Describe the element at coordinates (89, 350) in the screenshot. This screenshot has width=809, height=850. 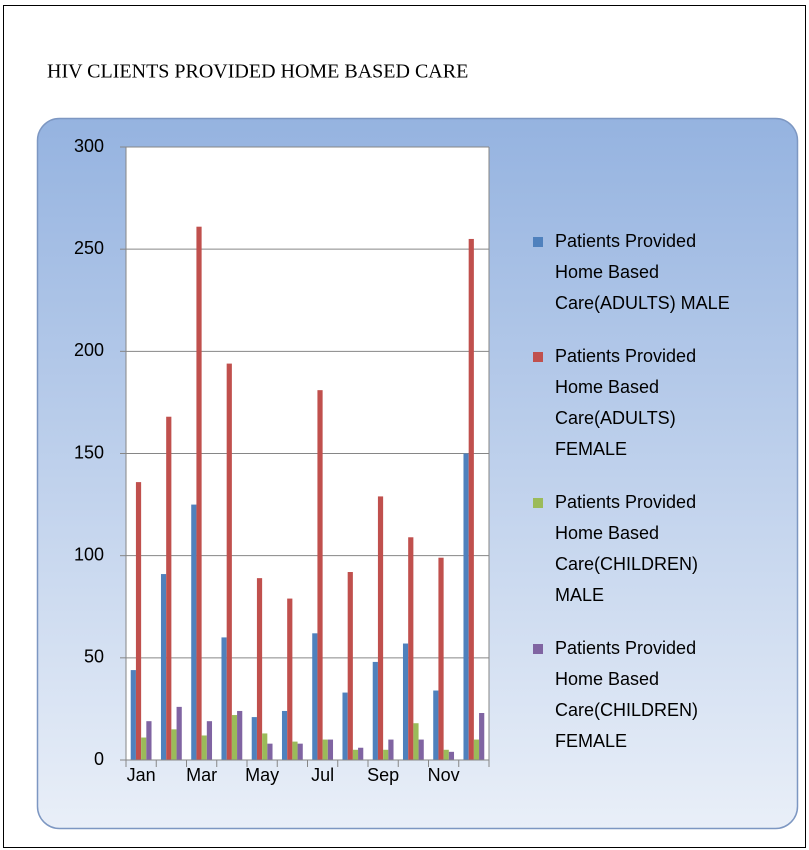
I see `y-tick-label: 200` at that location.